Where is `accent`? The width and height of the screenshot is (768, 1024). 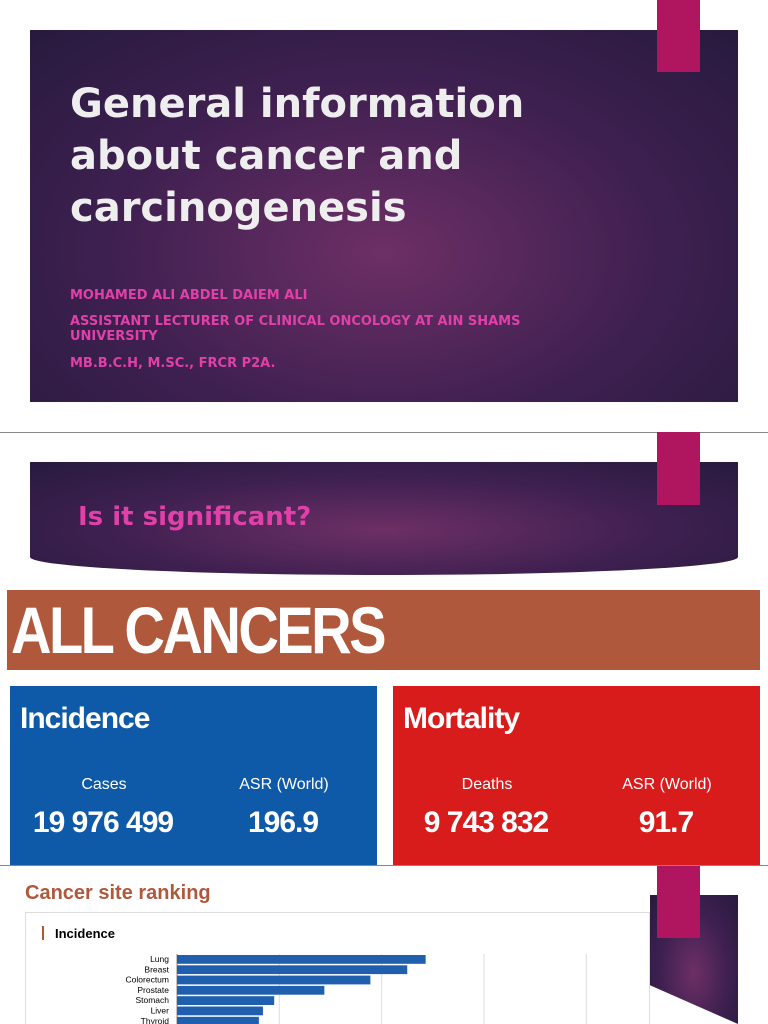
accent is located at coordinates (43, 933).